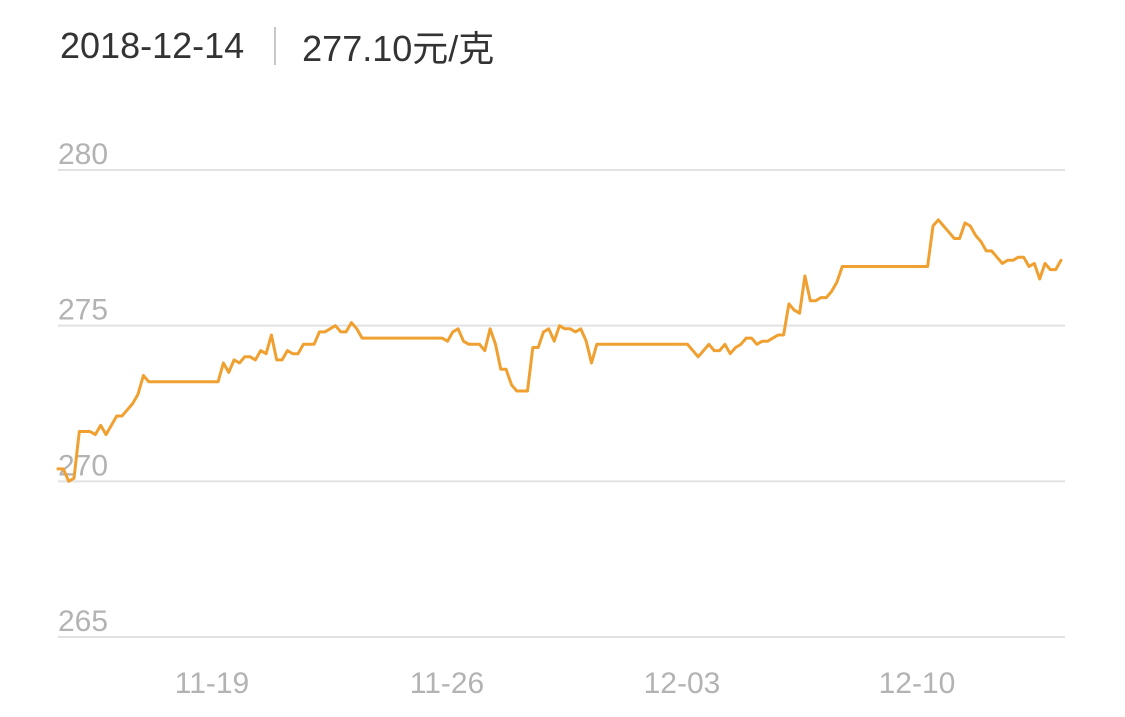  I want to click on chart-header: 2018-12-14 277.10元/克, so click(277, 46).